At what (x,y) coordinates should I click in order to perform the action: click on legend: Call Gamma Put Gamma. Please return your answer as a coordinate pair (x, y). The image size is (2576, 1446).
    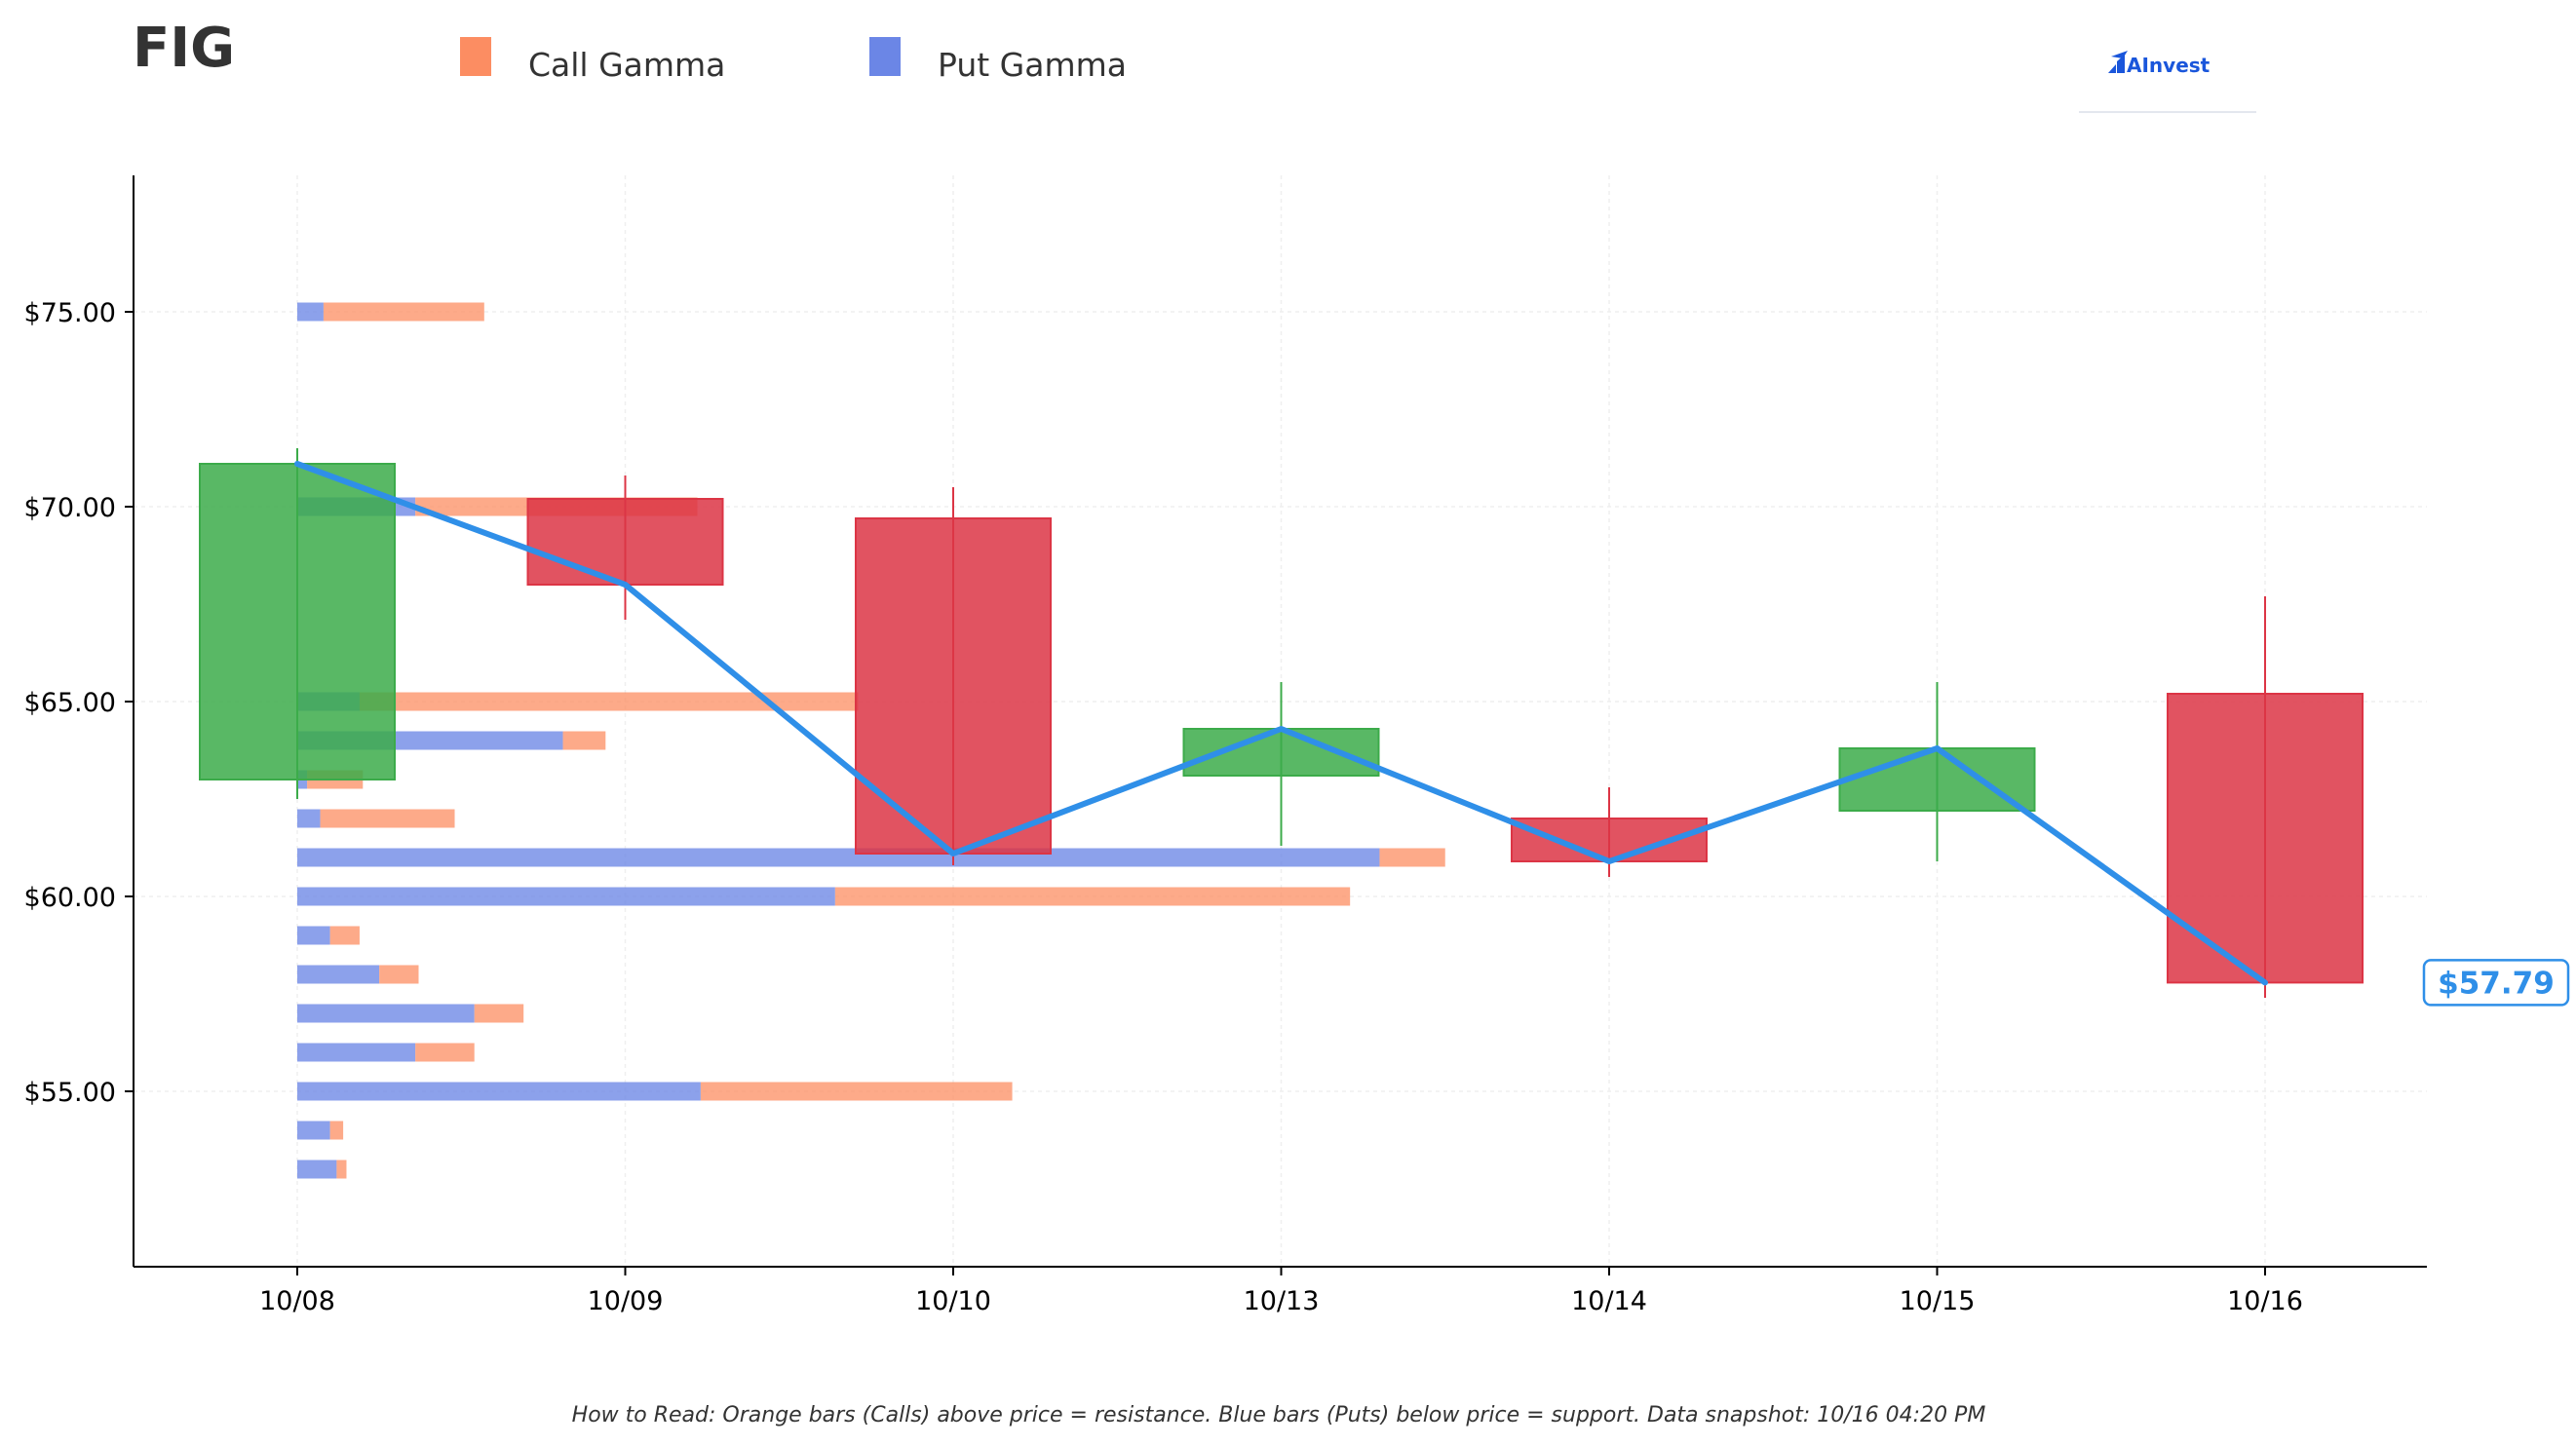
    Looking at the image, I should click on (793, 60).